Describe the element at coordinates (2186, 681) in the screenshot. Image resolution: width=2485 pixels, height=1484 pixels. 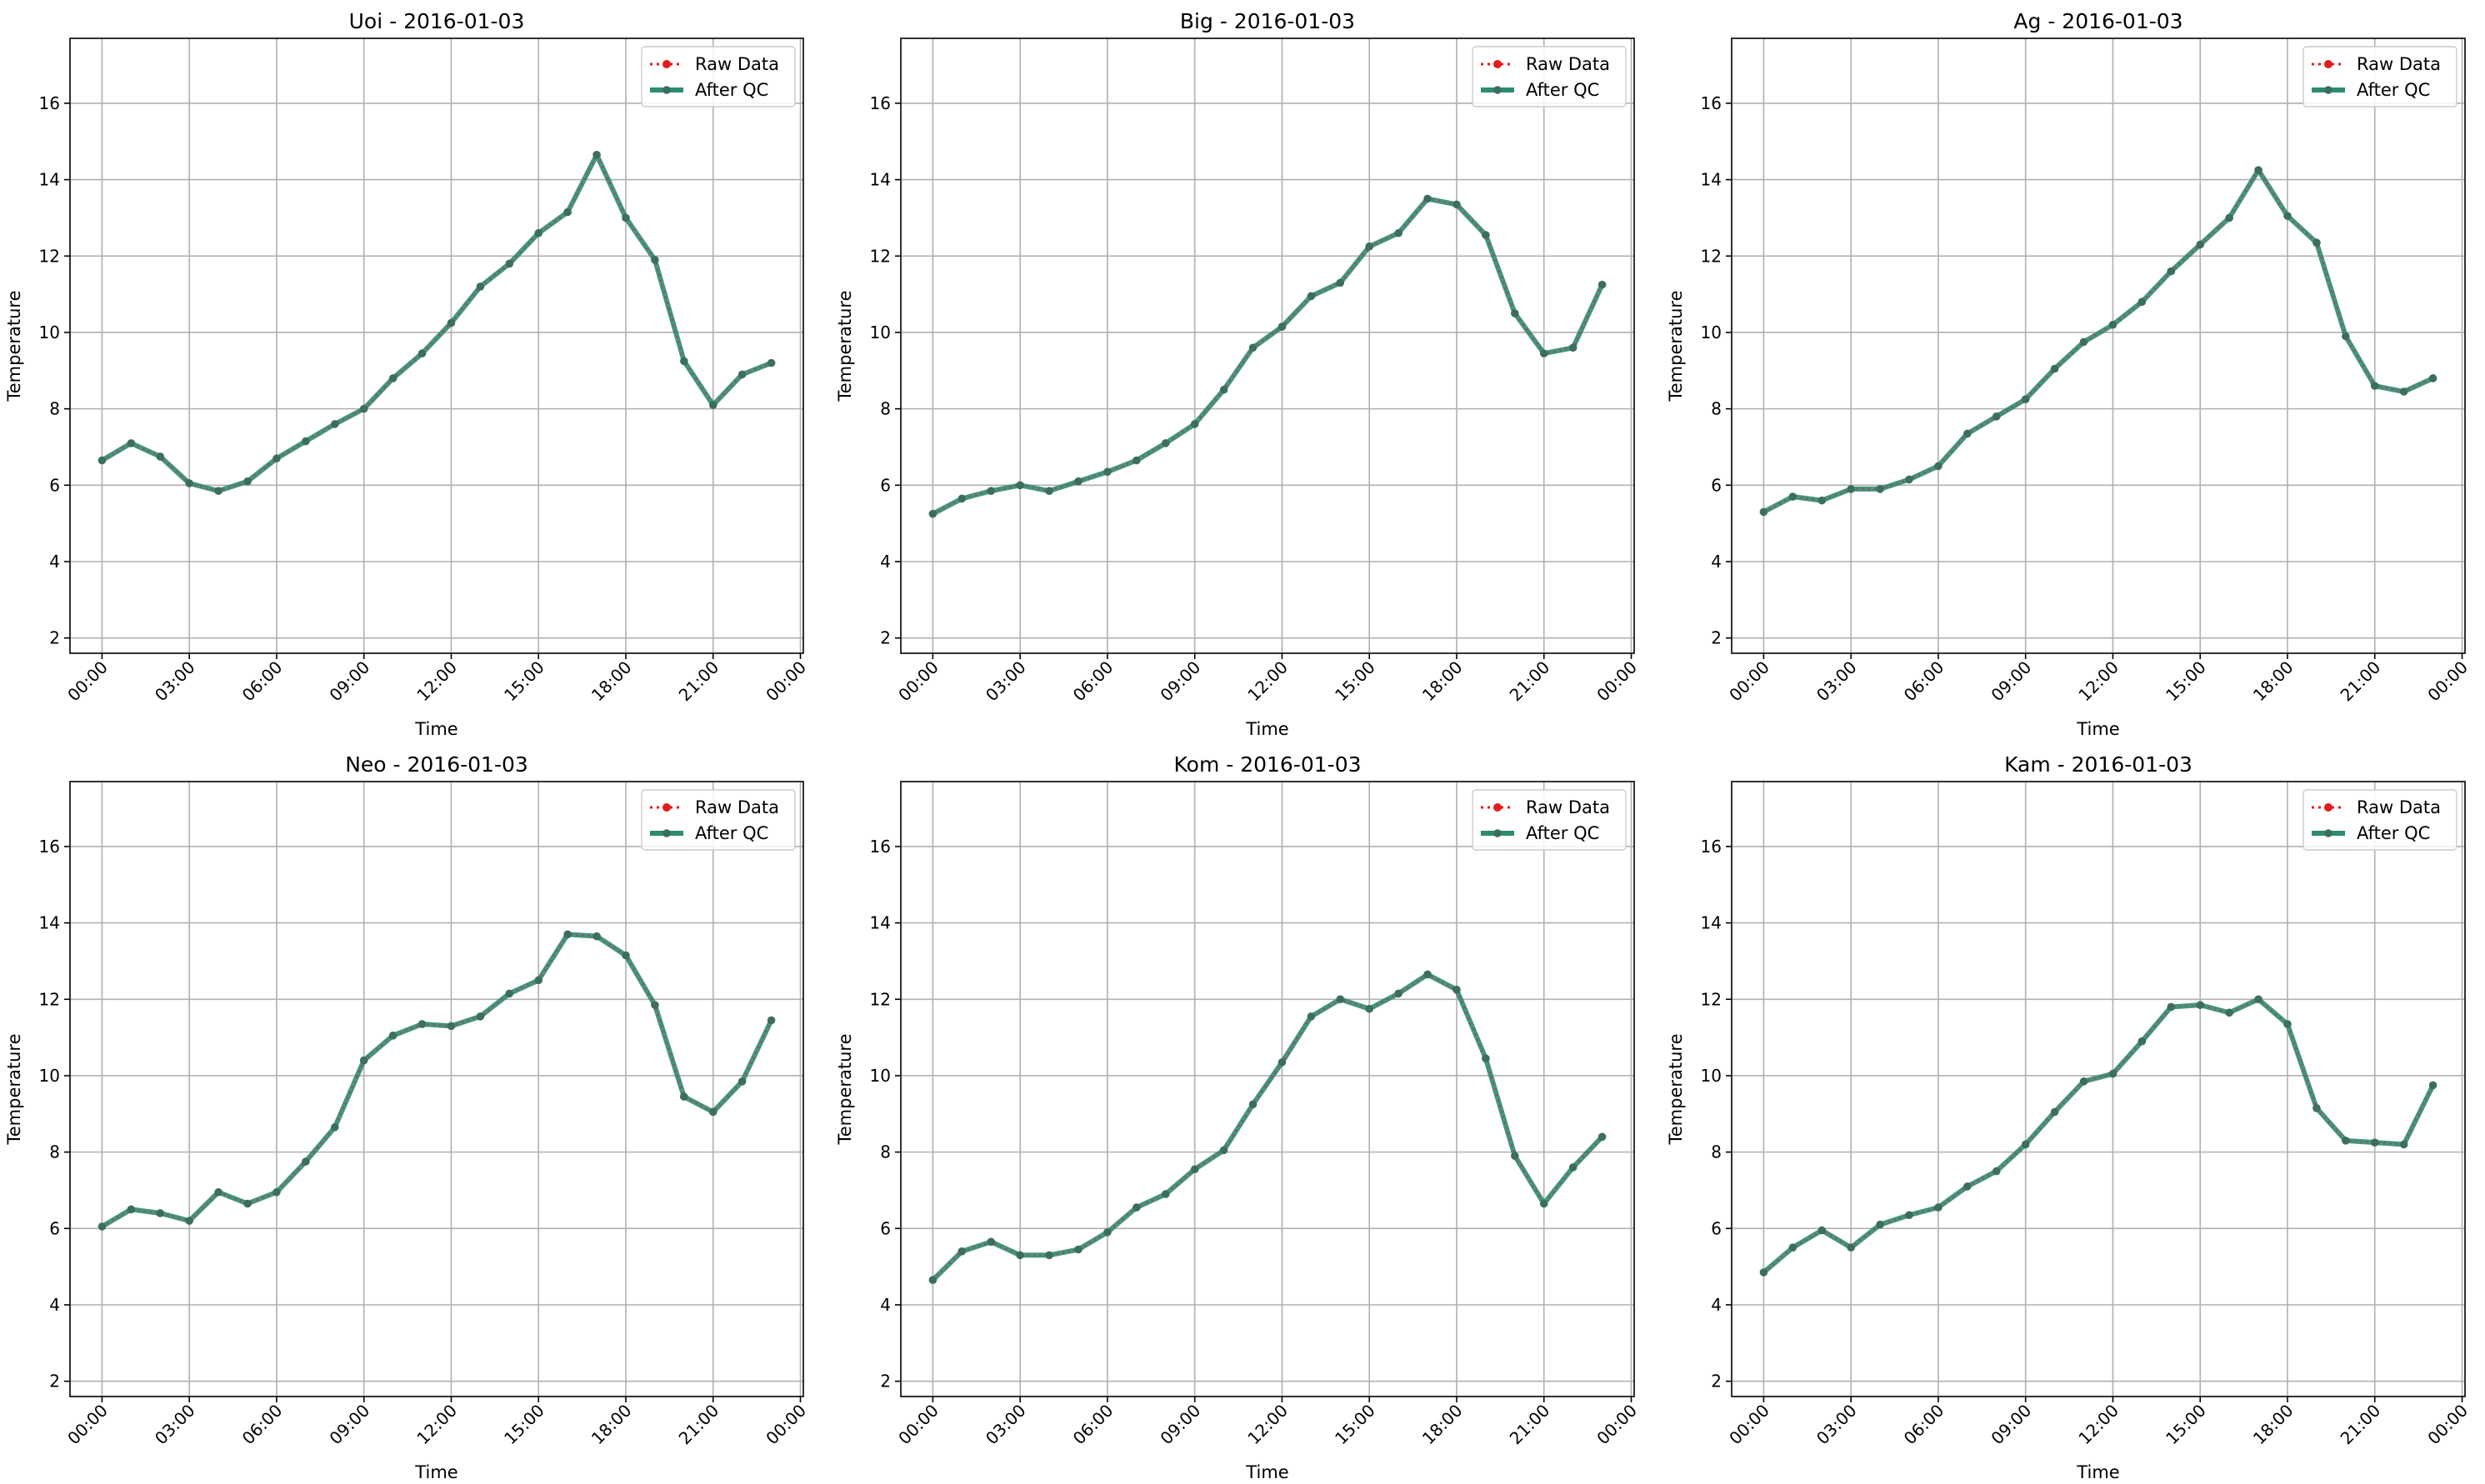
I see `x-tick-label: 15:00` at that location.